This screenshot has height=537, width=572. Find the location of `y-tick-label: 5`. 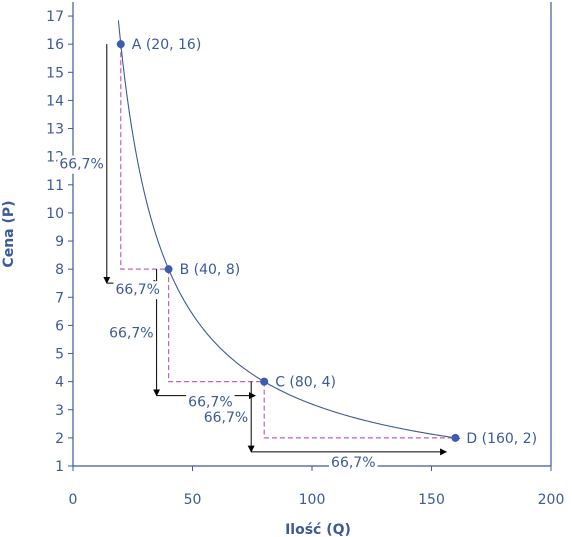

y-tick-label: 5 is located at coordinates (59, 355).